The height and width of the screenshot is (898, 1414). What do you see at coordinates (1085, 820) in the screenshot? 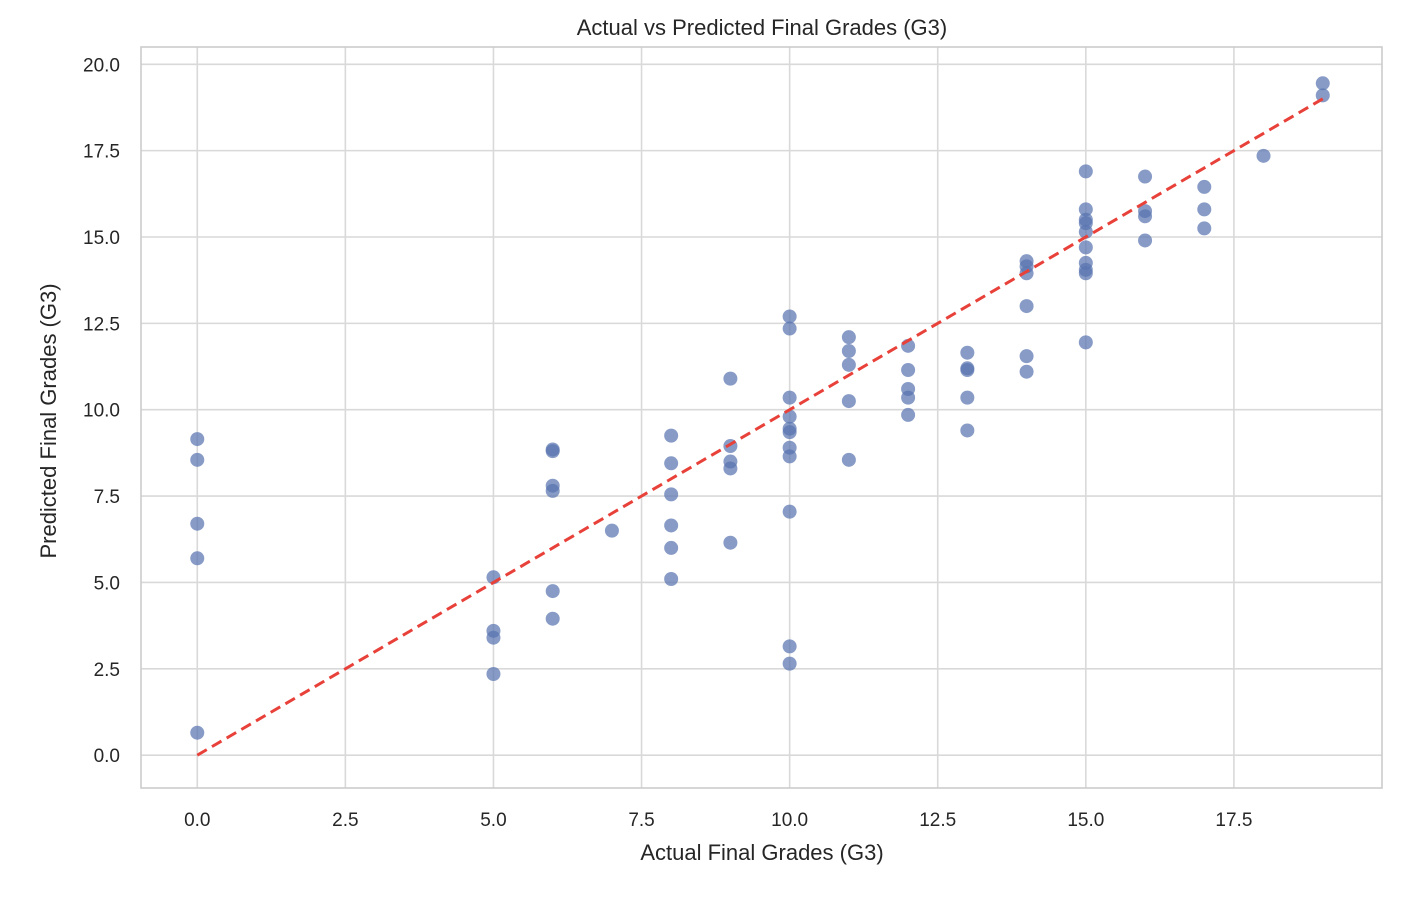
I see `x-tick-label: 15.0` at bounding box center [1085, 820].